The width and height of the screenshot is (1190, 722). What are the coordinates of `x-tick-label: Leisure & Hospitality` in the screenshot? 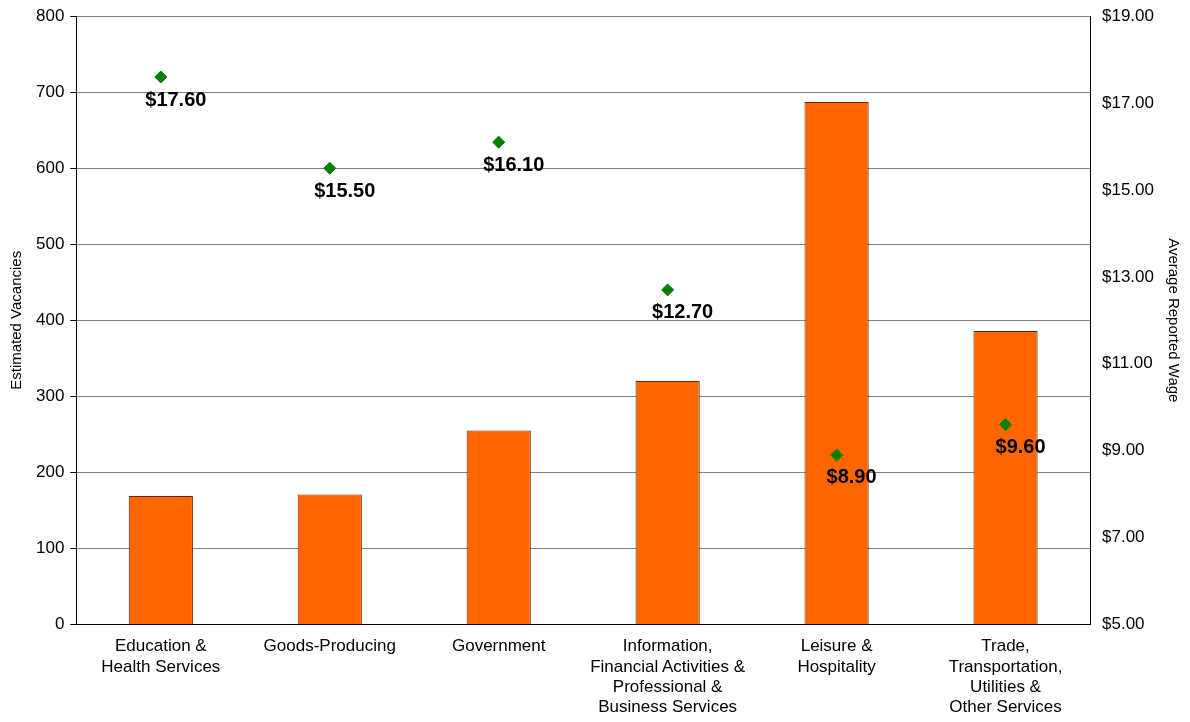 It's located at (837, 656).